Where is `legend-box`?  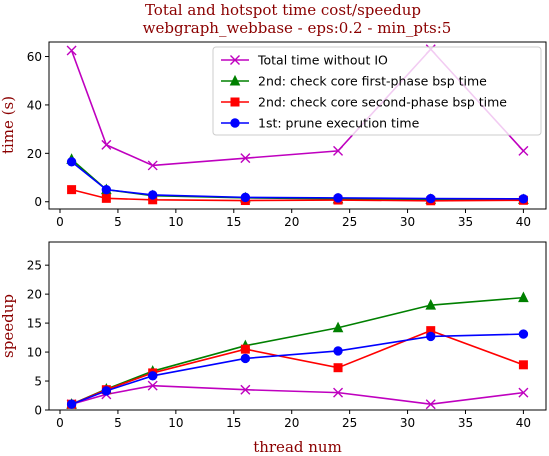 legend-box is located at coordinates (377, 91).